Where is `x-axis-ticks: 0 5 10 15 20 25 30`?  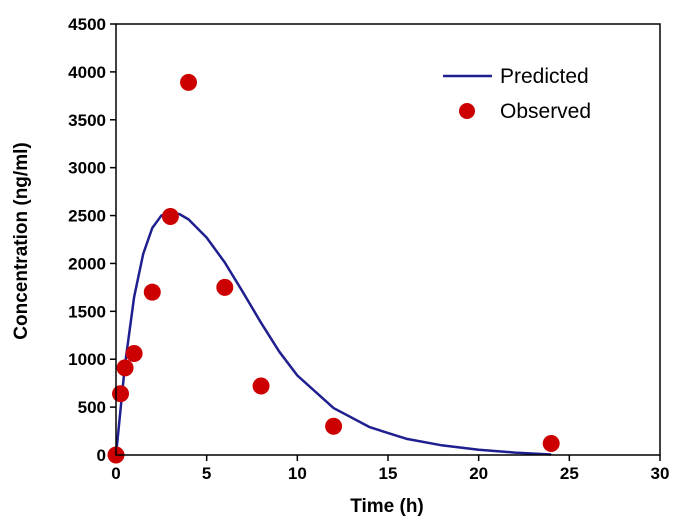
x-axis-ticks: 0 5 10 15 20 25 30 is located at coordinates (390, 469).